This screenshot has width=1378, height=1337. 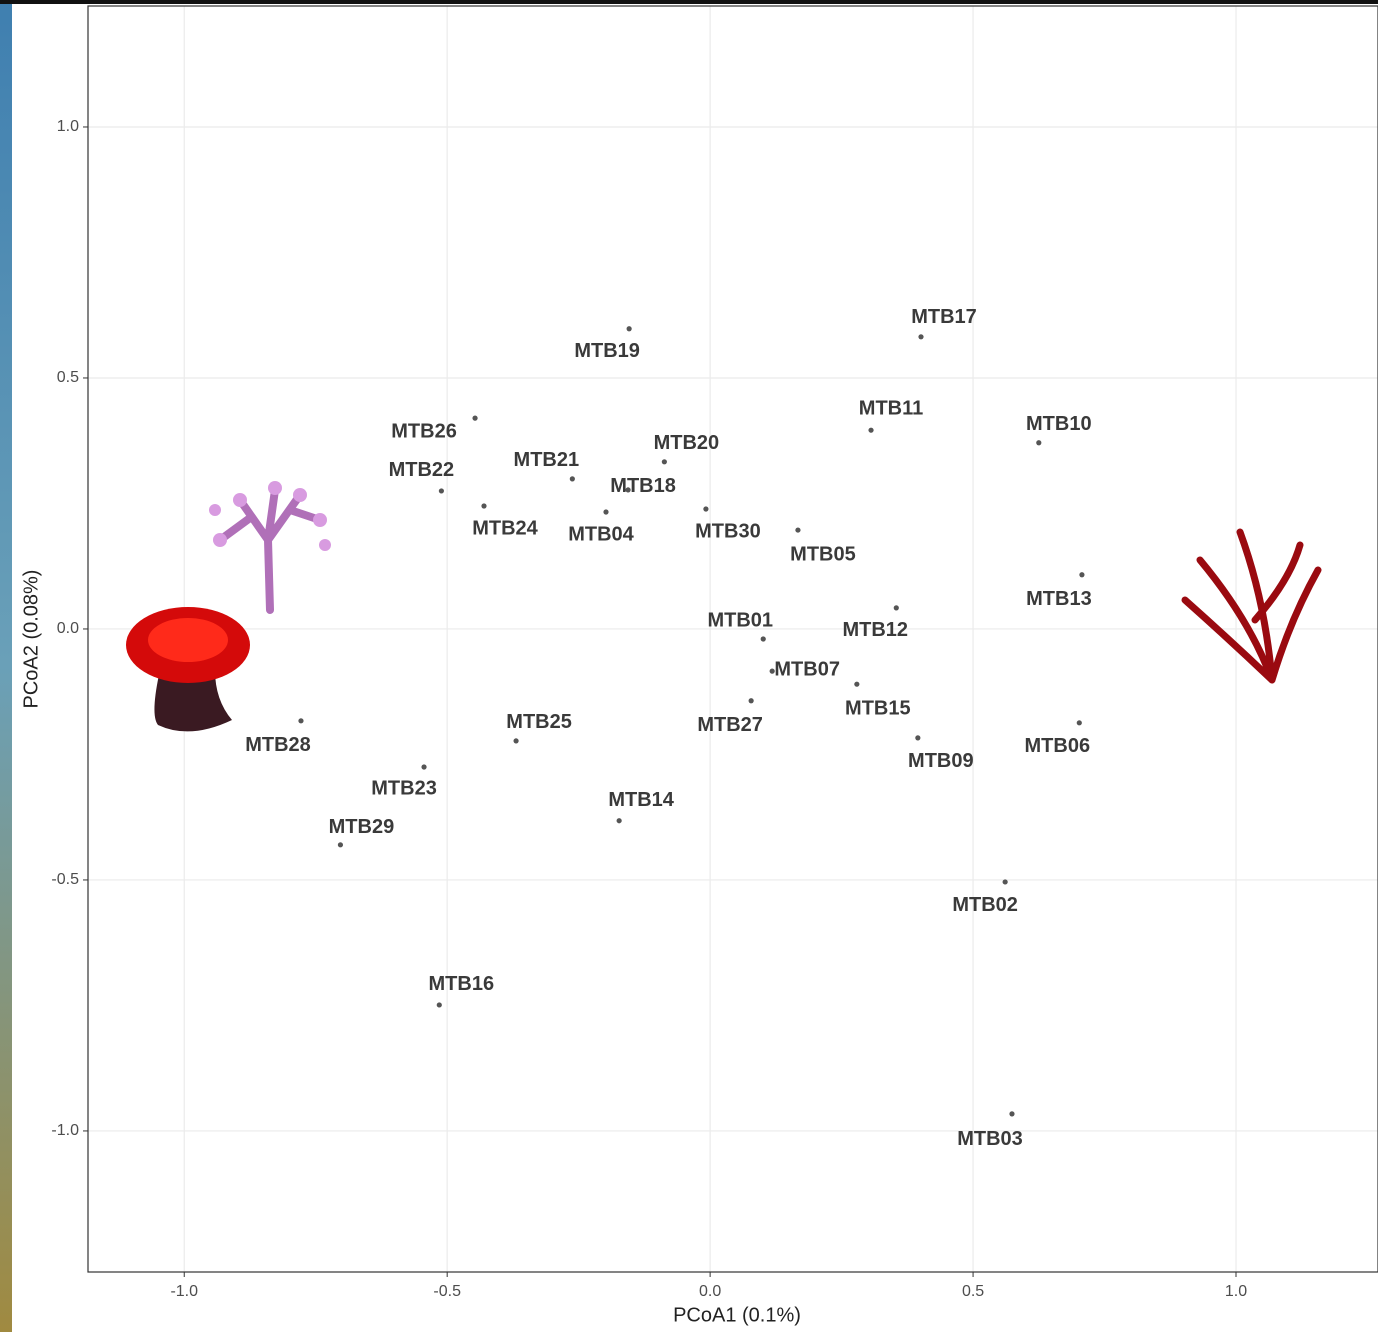 What do you see at coordinates (728, 531) in the screenshot?
I see `point-label: MTB30` at bounding box center [728, 531].